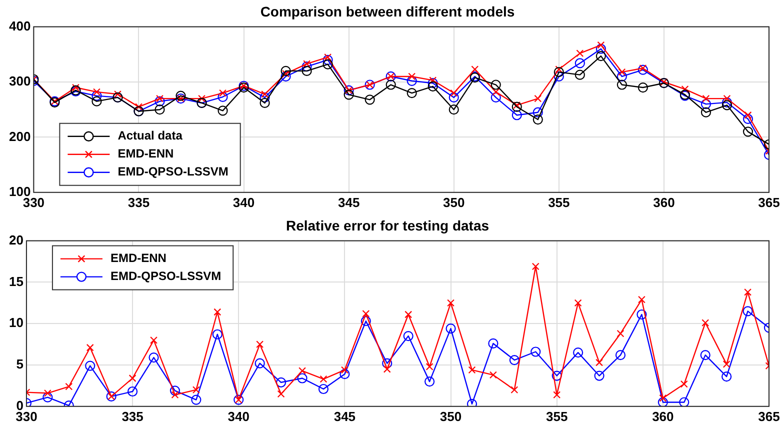 This screenshot has width=783, height=428. Describe the element at coordinates (387, 11) in the screenshot. I see `chart-title: Comparison between different models` at that location.